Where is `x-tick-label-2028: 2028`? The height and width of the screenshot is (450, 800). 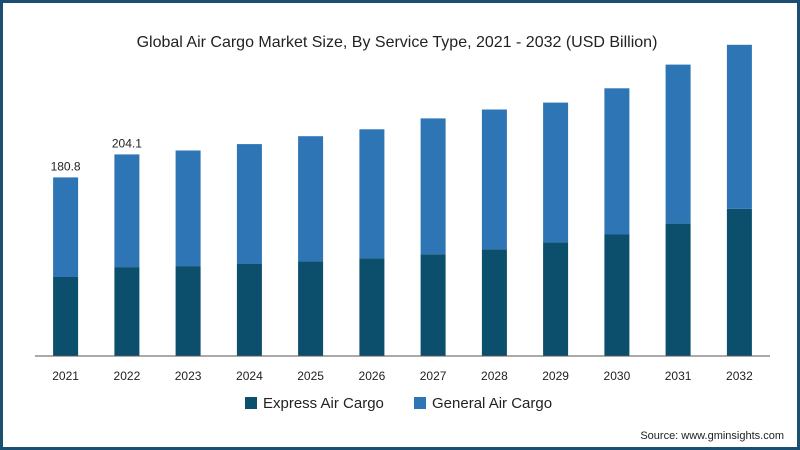
x-tick-label-2028: 2028 is located at coordinates (494, 376).